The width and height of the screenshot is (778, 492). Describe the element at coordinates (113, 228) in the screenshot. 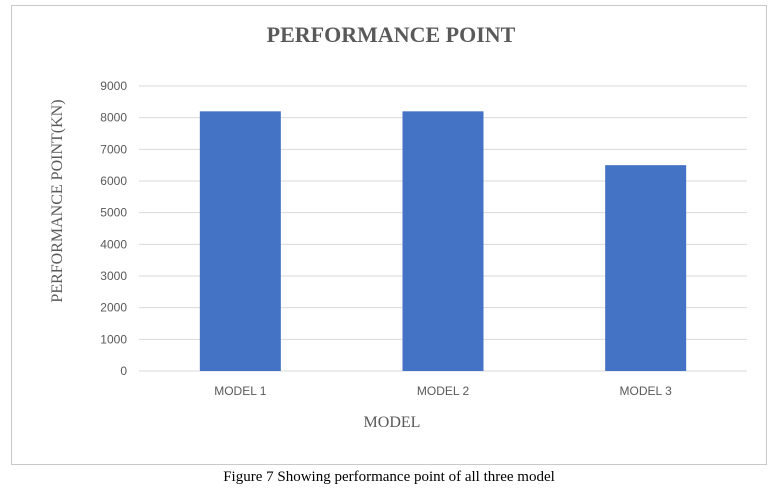

I see `y-axis-tick-labels: 0 1000 2000 3000 4000 5000 6000 7000 8000 9000` at that location.